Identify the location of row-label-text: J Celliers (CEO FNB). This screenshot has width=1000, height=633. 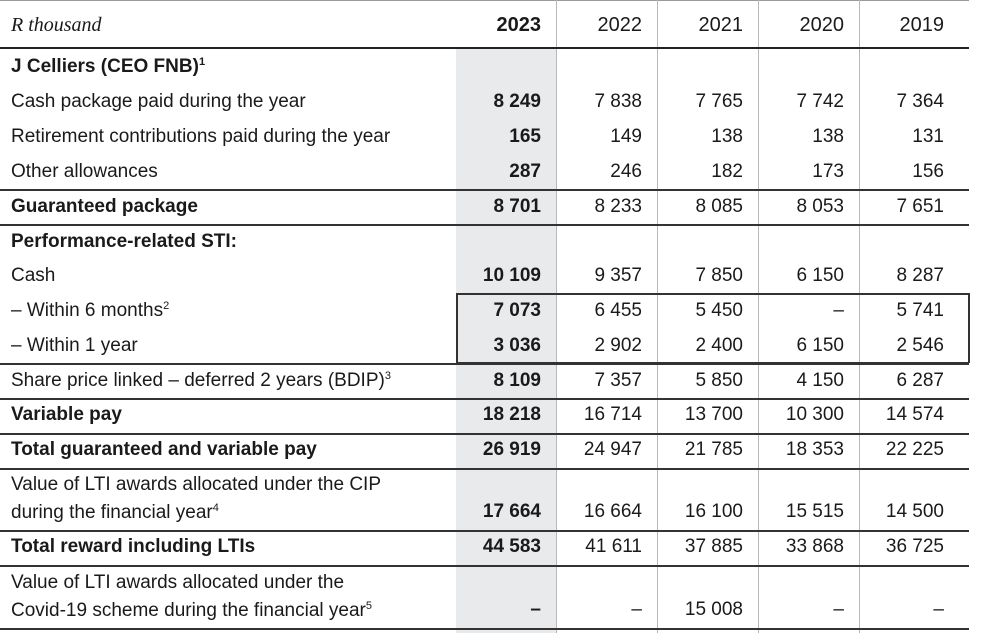
(105, 66).